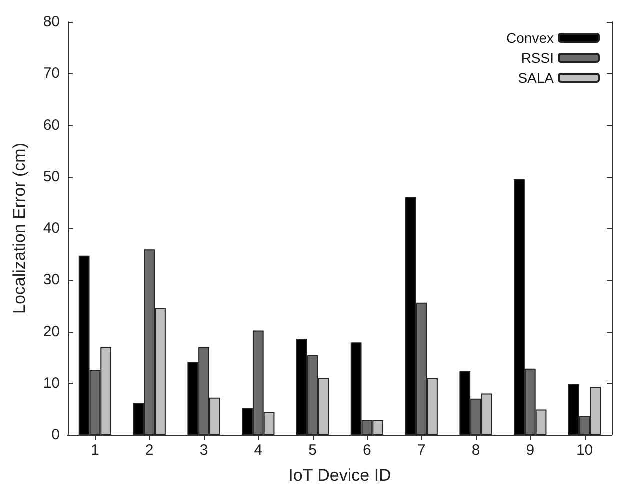 The width and height of the screenshot is (623, 490). I want to click on x-tick-label: 5, so click(312, 450).